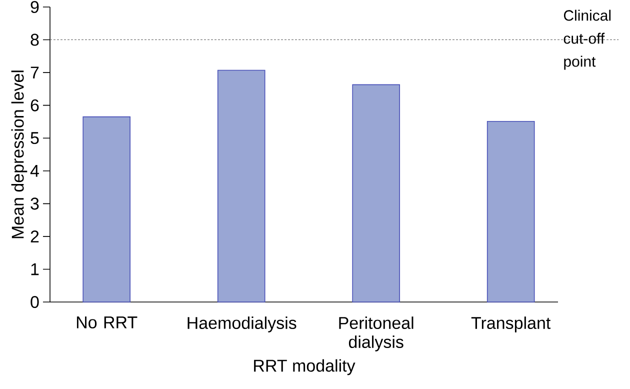 This screenshot has height=389, width=630. I want to click on y-axis-title: Mean depression level, so click(19, 154).